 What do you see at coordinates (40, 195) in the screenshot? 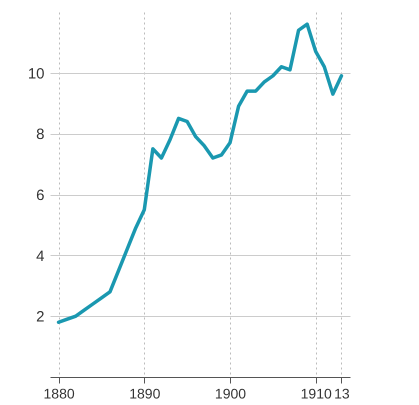
I see `y-tick-label: 6` at bounding box center [40, 195].